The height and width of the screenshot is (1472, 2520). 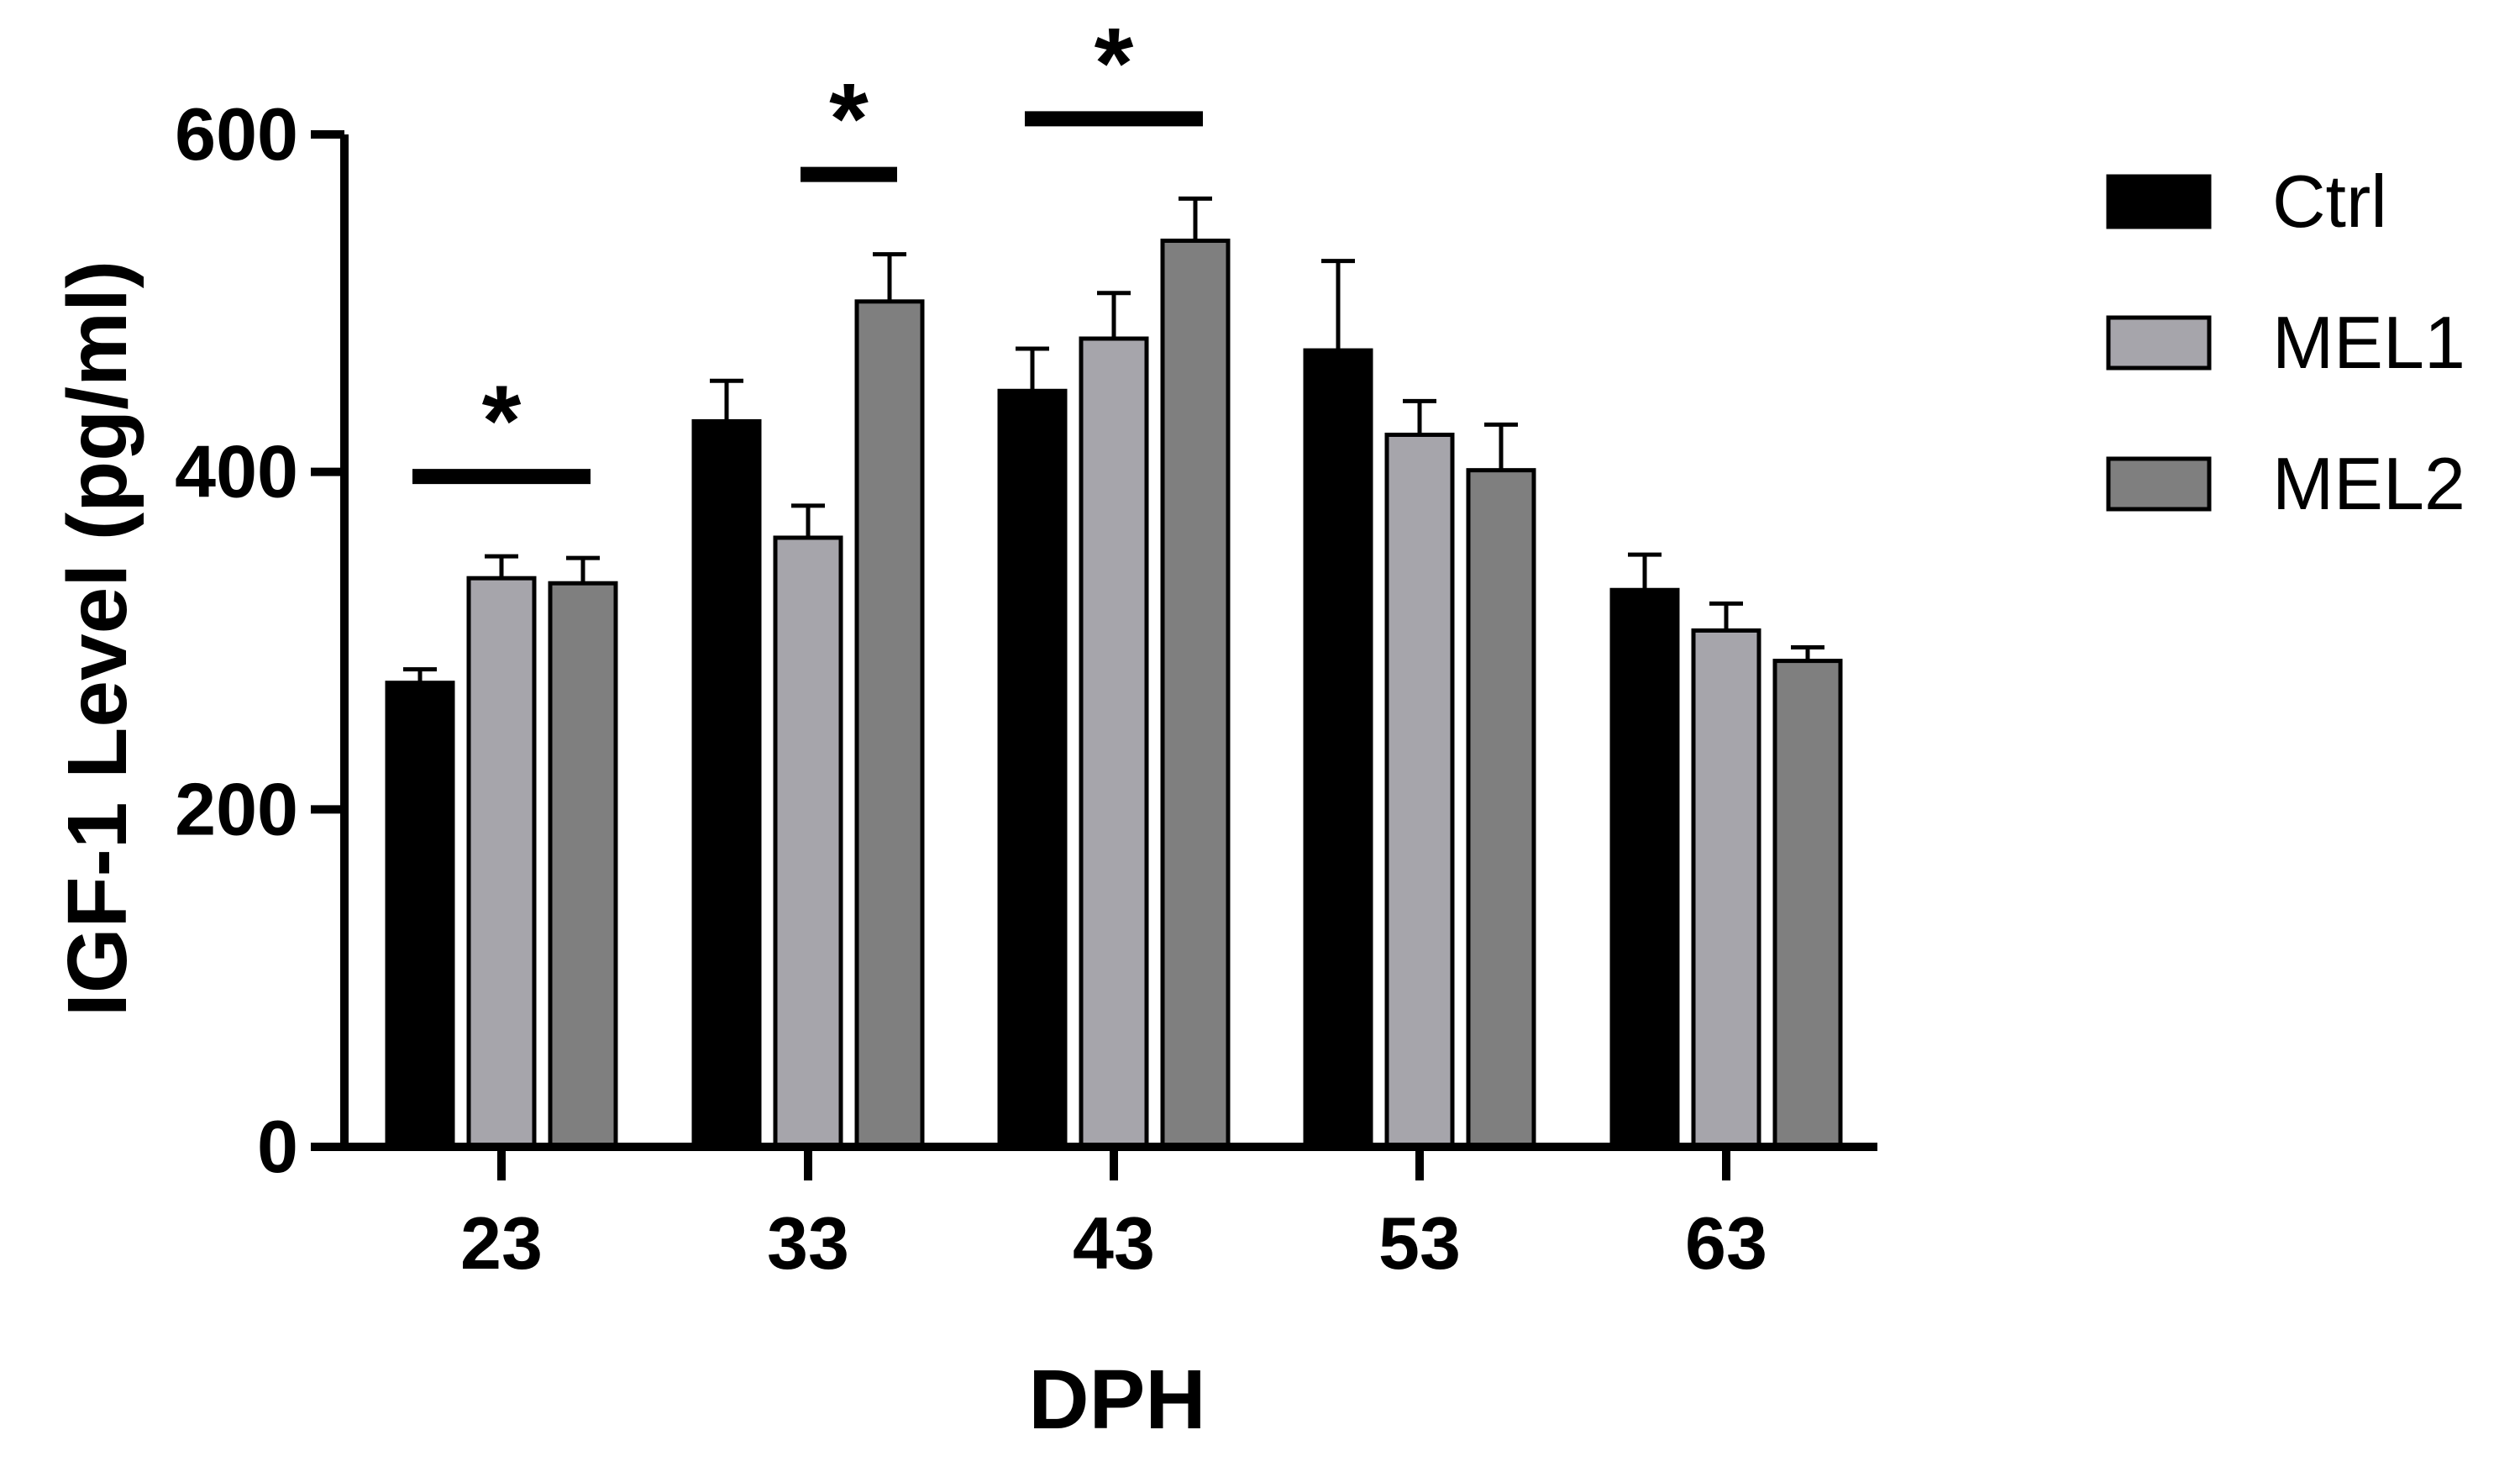 I want to click on x-axis-title: DPH, so click(x=1116, y=1400).